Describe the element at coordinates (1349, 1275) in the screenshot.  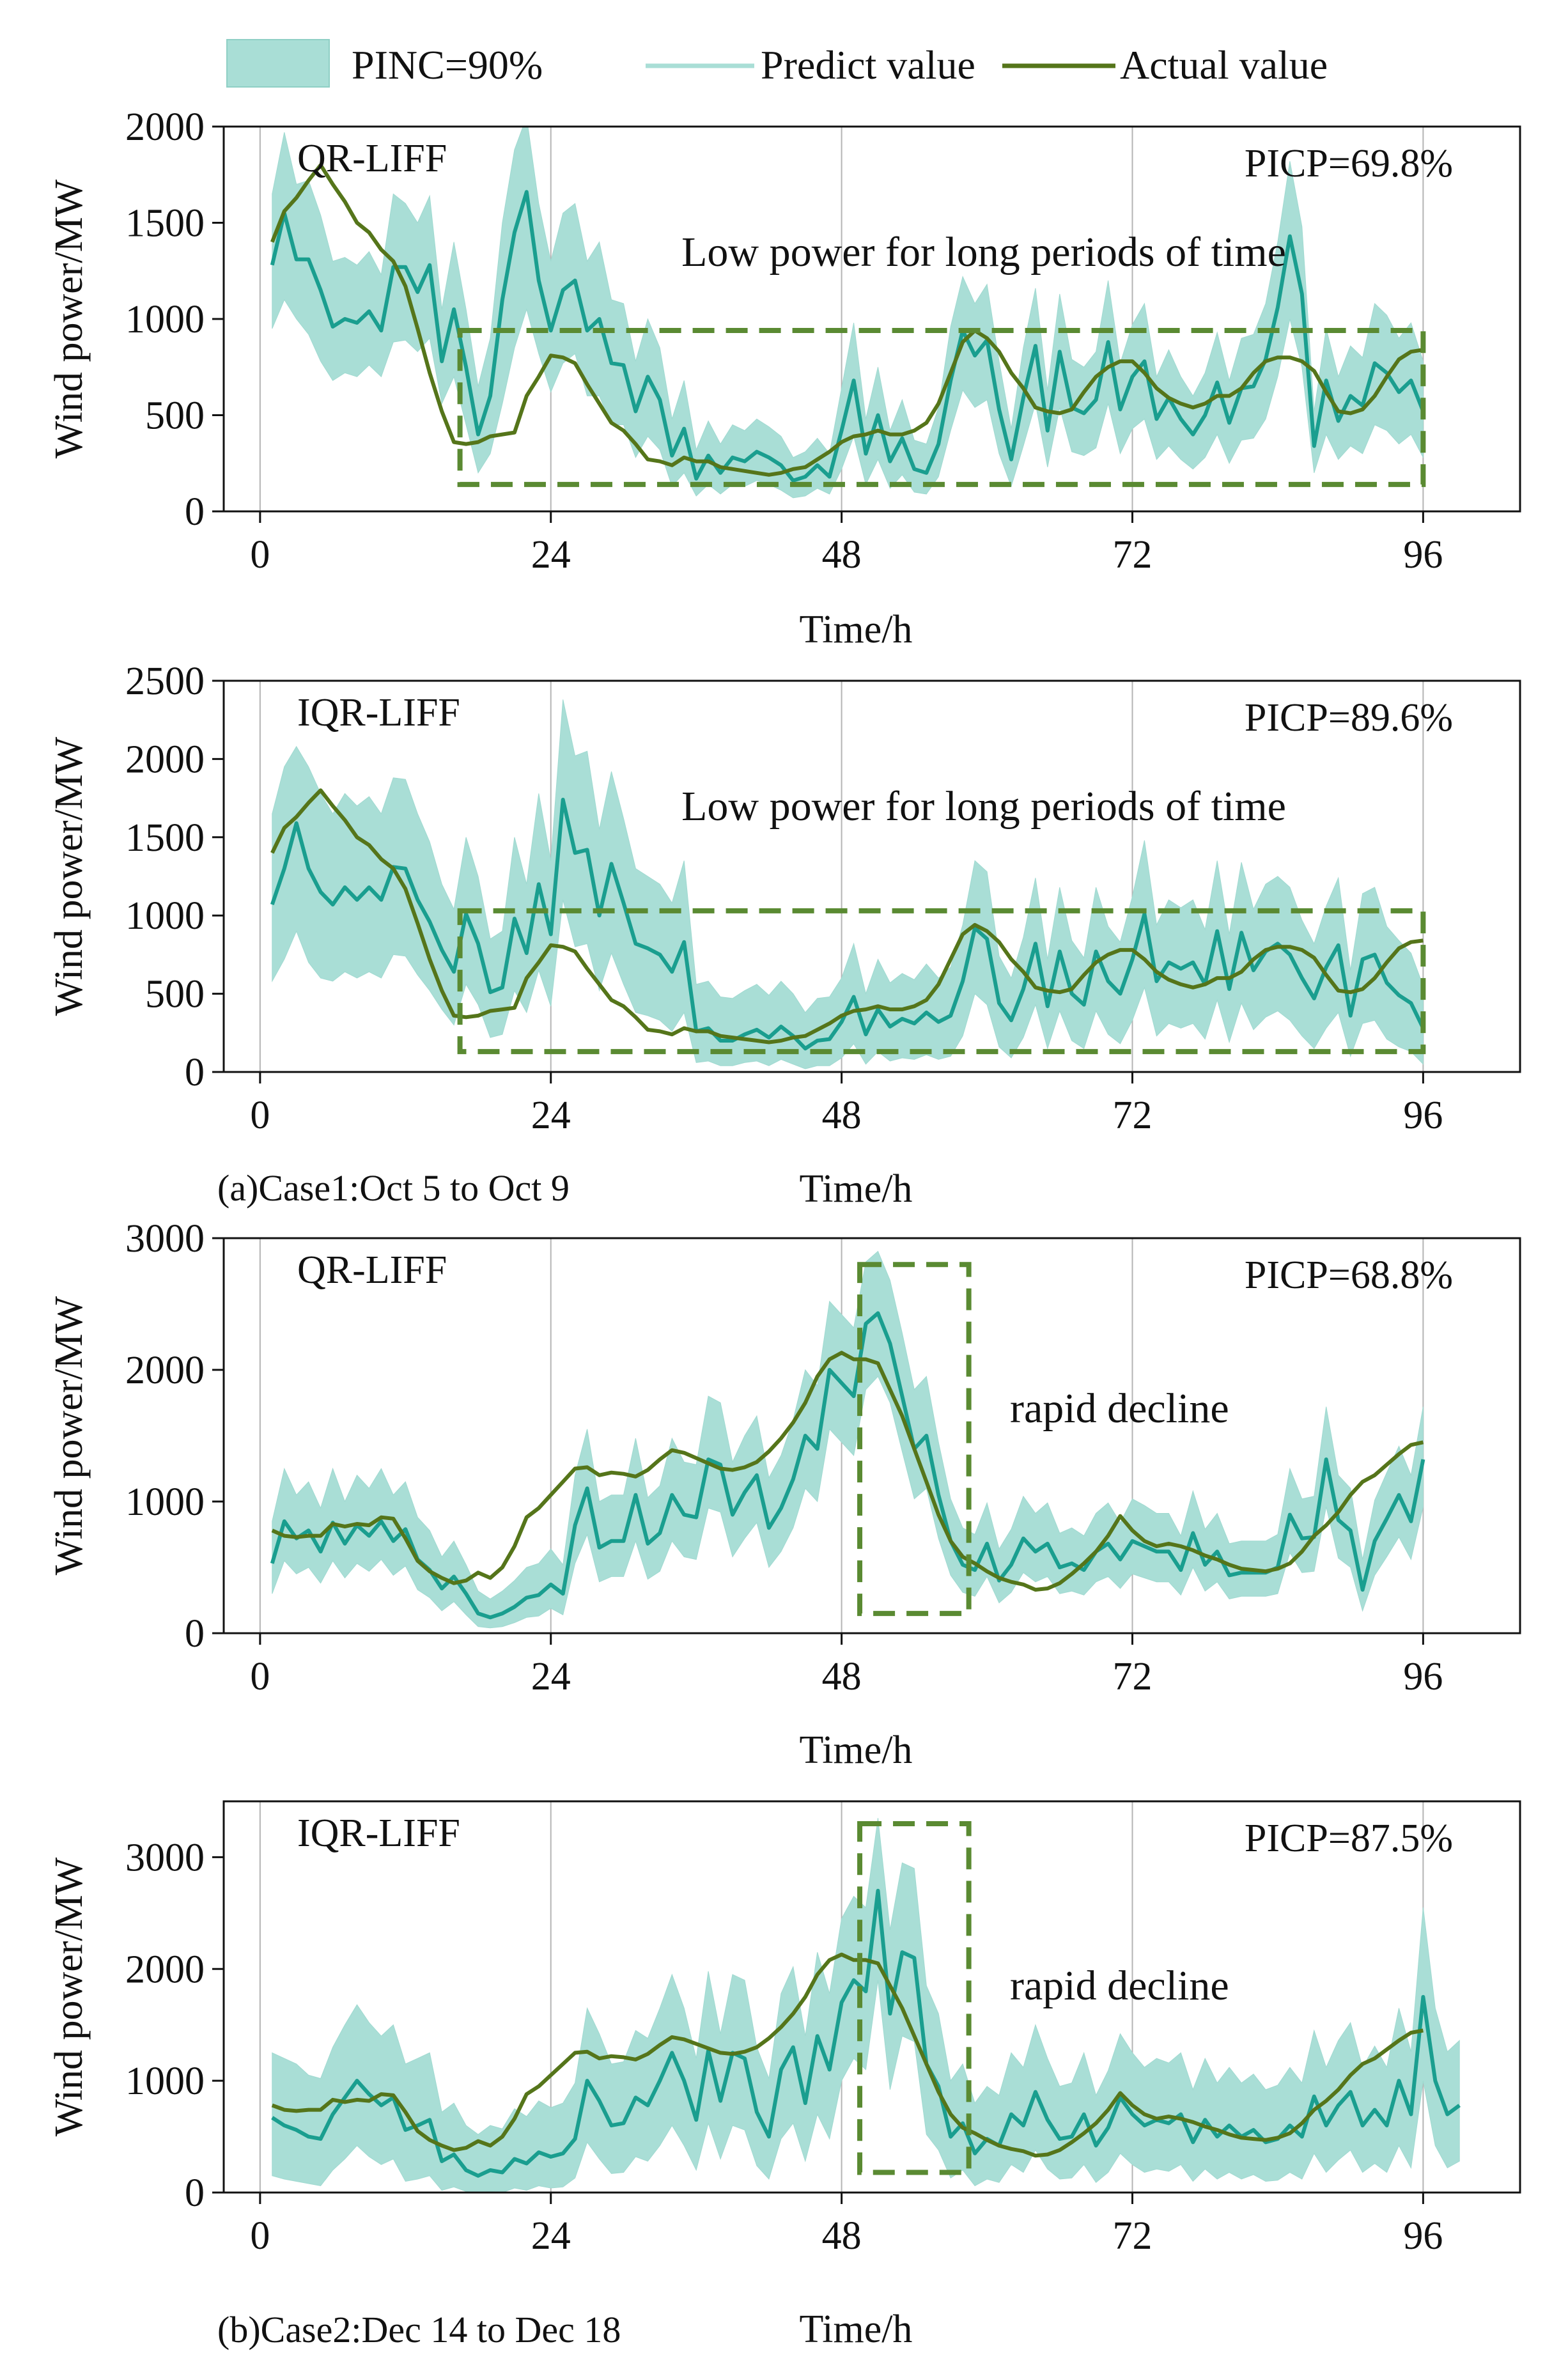
I see `picp-label: PICP=68.8%` at that location.